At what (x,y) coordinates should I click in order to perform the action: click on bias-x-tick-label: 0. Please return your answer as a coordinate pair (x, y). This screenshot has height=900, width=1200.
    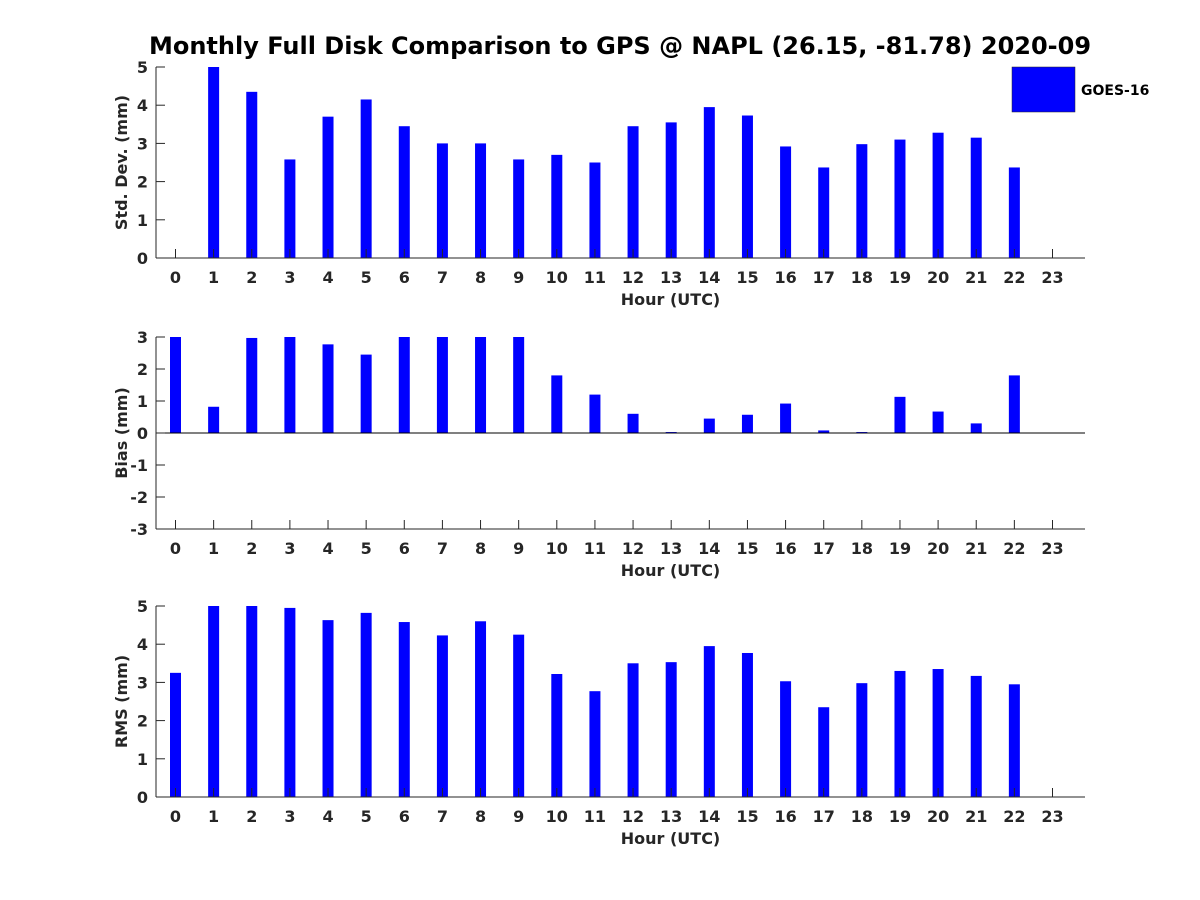
    Looking at the image, I should click on (175, 548).